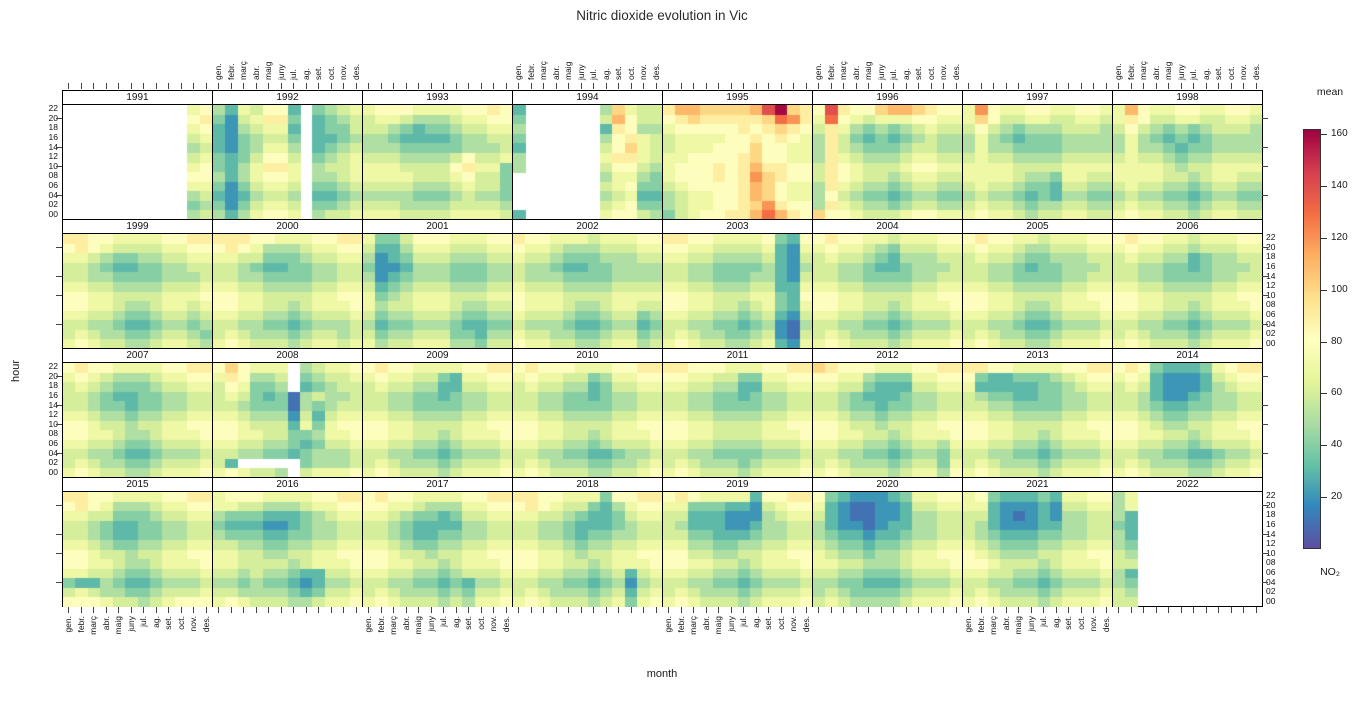 The height and width of the screenshot is (702, 1366). Describe the element at coordinates (287, 155) in the screenshot. I see `panel-1992: 1992` at that location.